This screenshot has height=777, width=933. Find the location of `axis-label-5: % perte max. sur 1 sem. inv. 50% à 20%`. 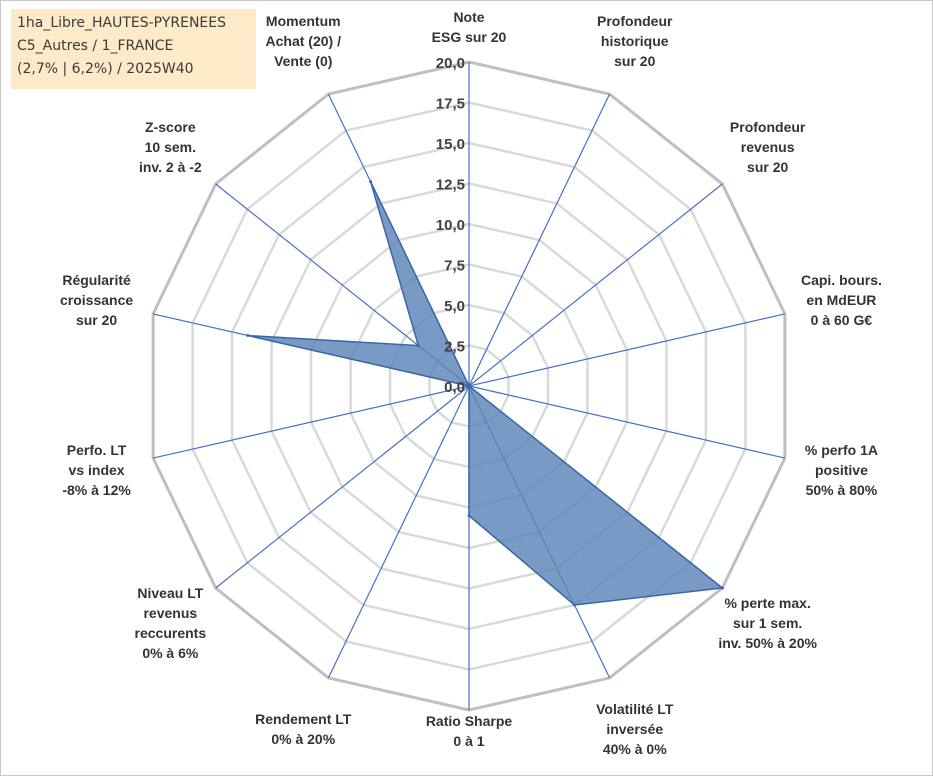

axis-label-5: % perte max. sur 1 sem. inv. 50% à 20% is located at coordinates (767, 623).